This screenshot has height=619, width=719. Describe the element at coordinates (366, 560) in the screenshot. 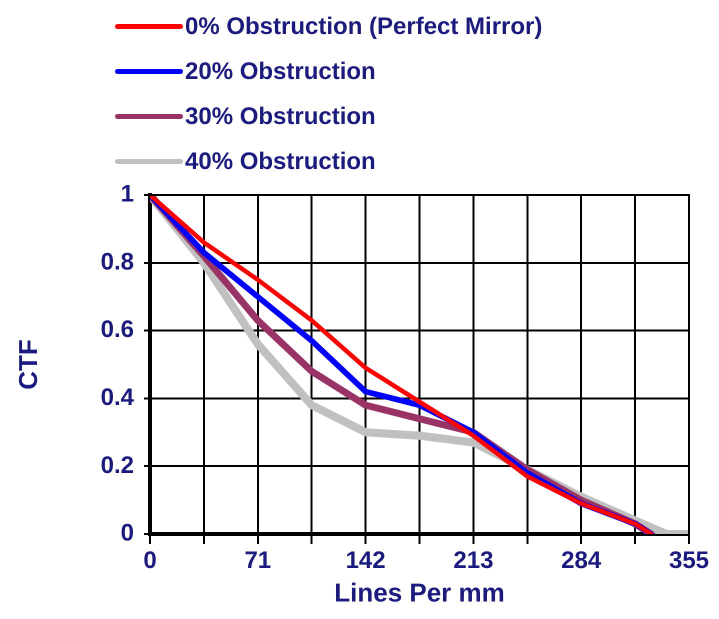

I see `x-tick-label: 142` at that location.